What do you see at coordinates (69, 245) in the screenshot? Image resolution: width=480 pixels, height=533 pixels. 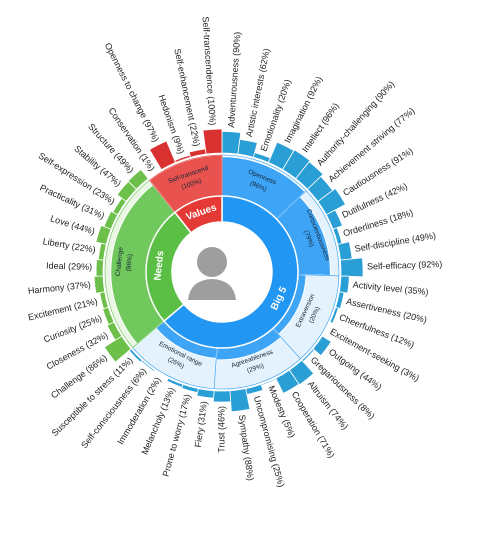 I see `trait-label: Liberty (22%)` at bounding box center [69, 245].